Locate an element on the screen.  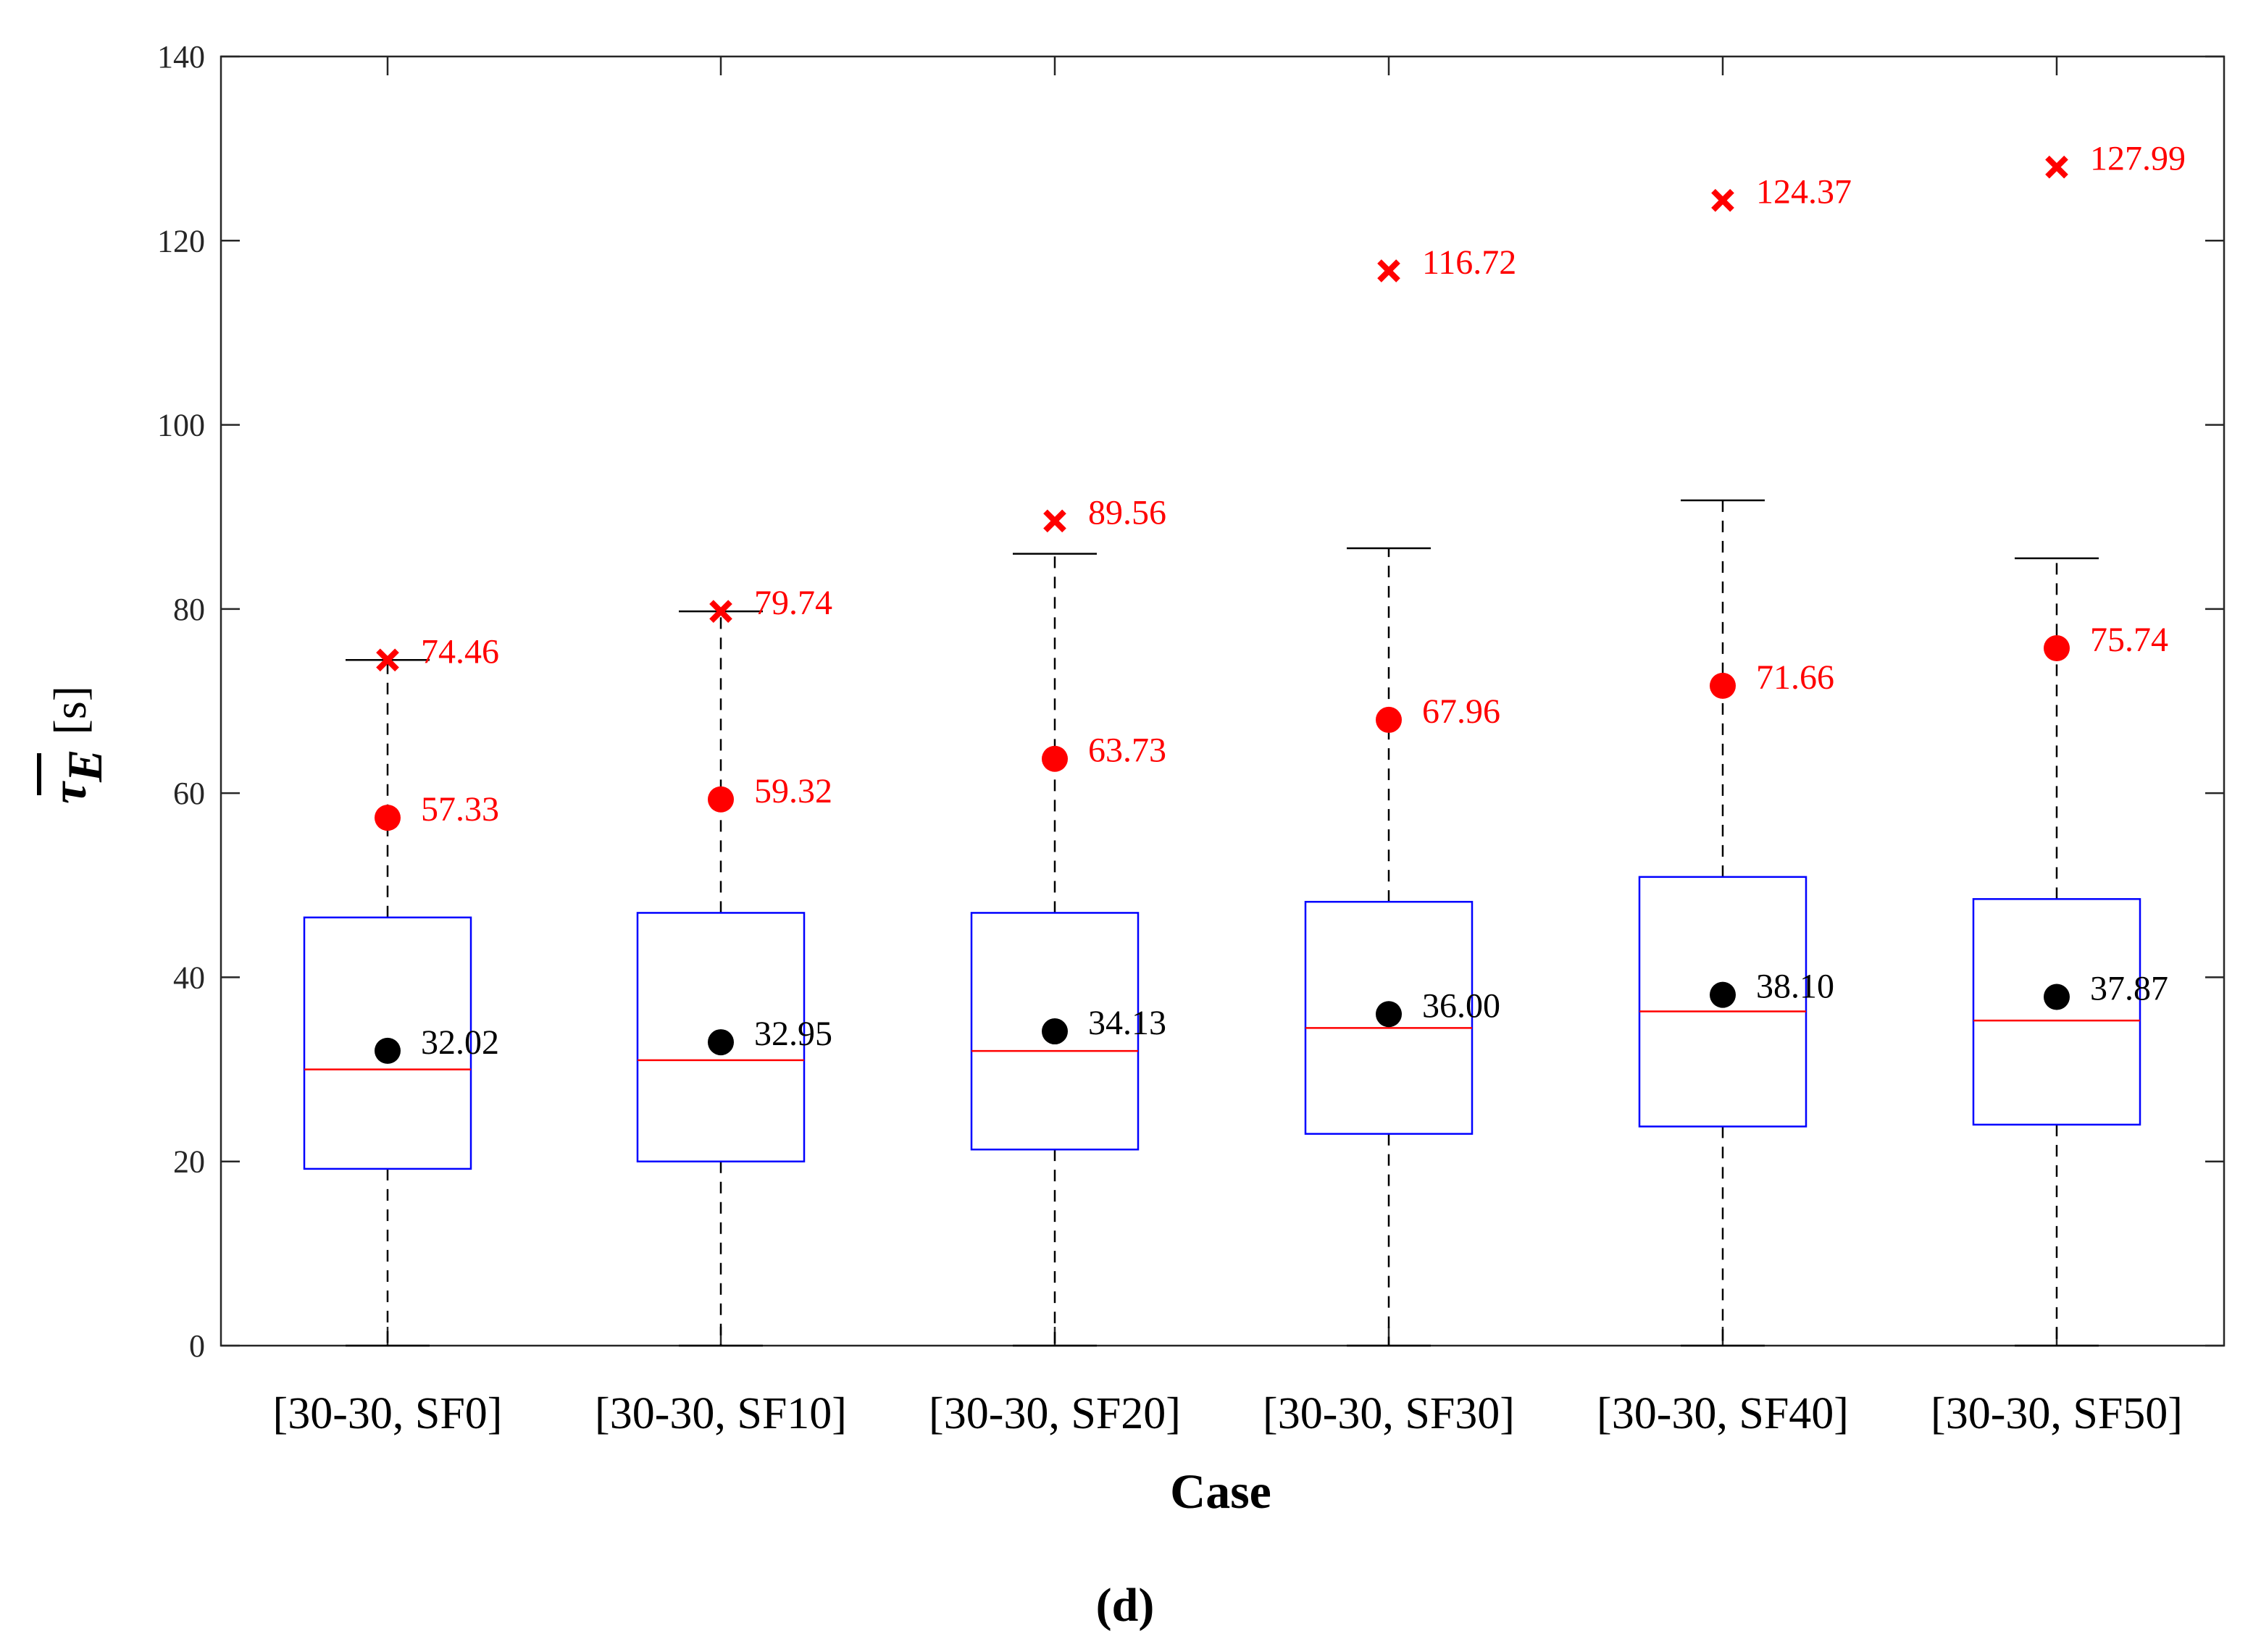
svg-text:τE[s]: τE [s] is located at coordinates (76, 745).